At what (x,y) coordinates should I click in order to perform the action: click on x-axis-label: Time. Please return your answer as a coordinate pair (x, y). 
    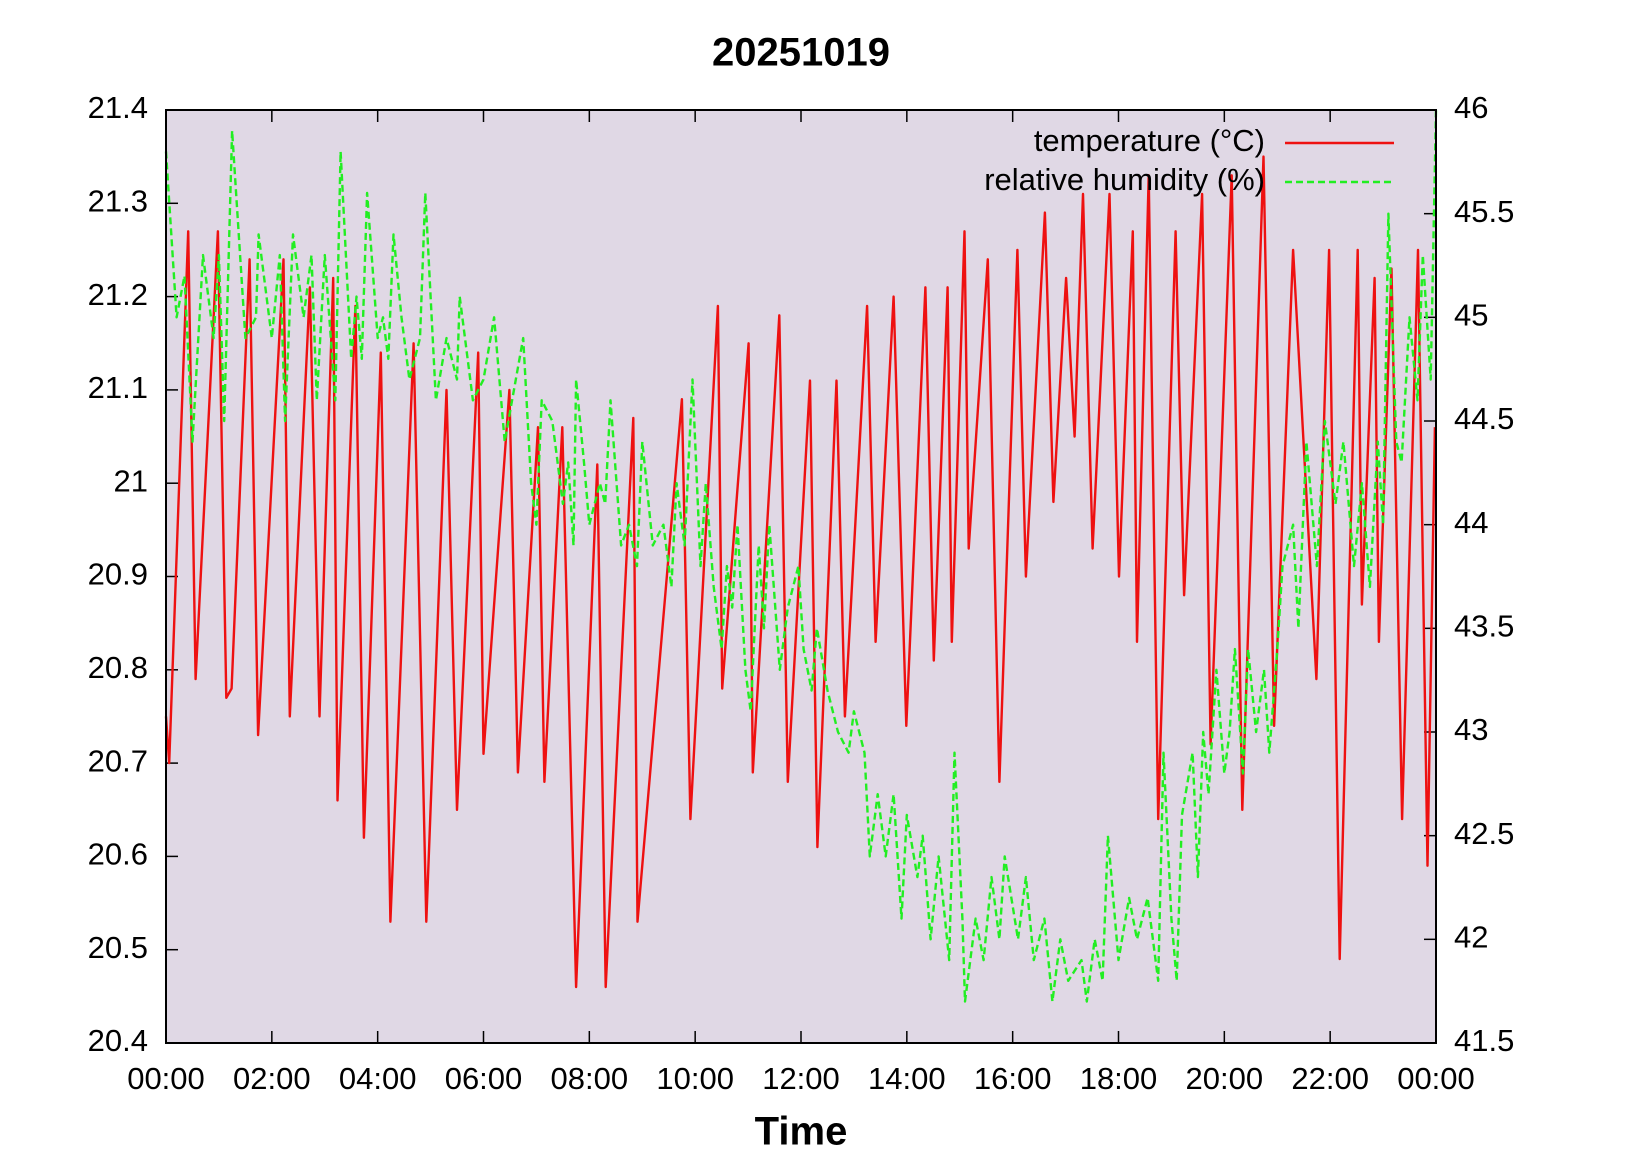
    Looking at the image, I should click on (801, 1132).